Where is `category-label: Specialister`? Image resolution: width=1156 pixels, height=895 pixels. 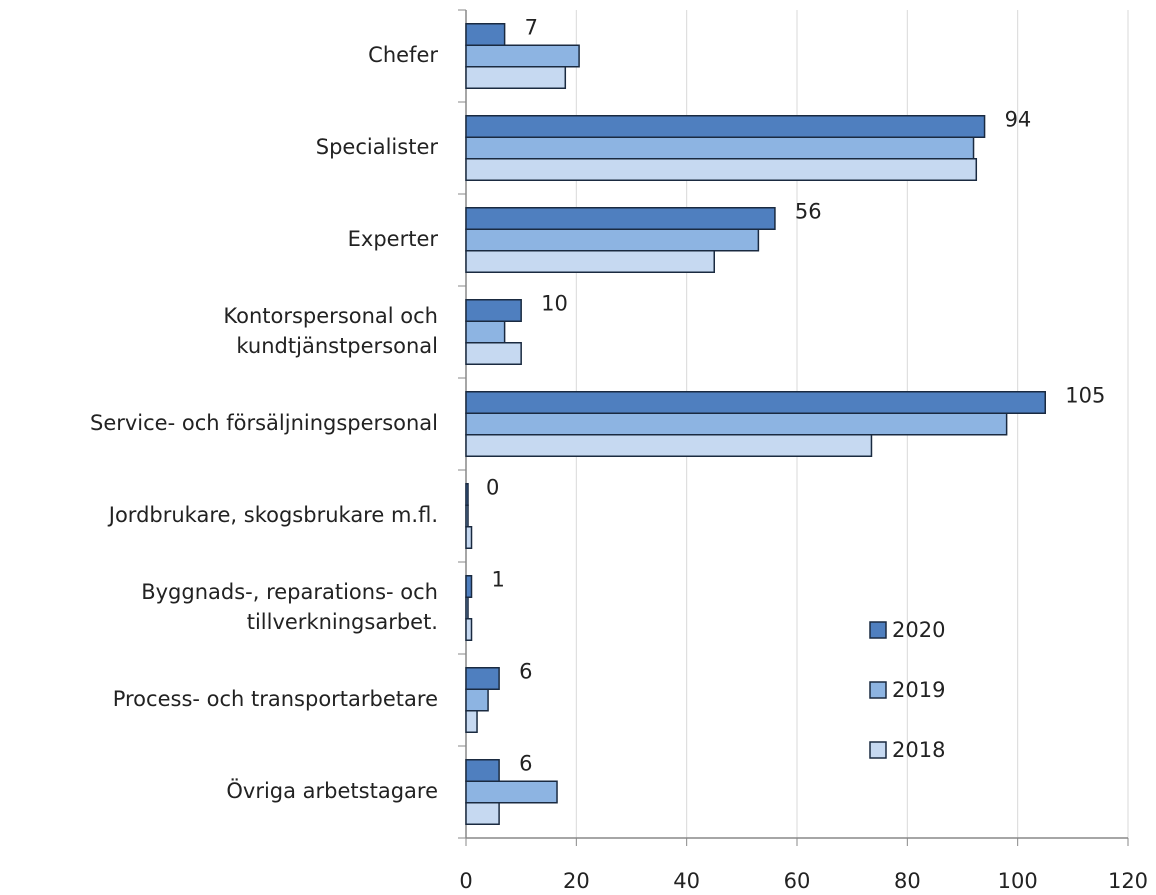 category-label: Specialister is located at coordinates (377, 147).